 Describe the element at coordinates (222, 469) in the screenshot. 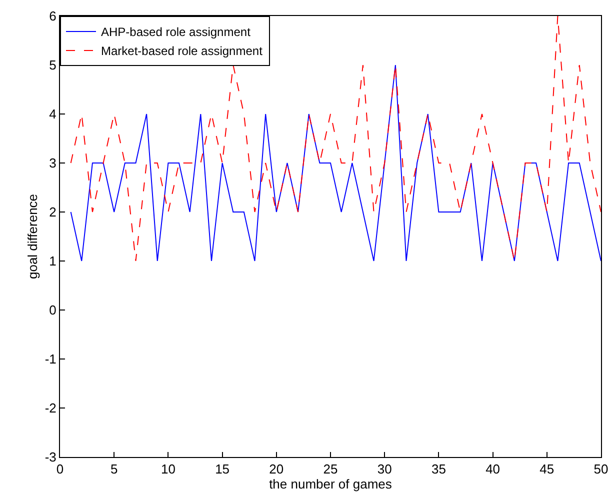

I see `x-tick-label: 15` at that location.